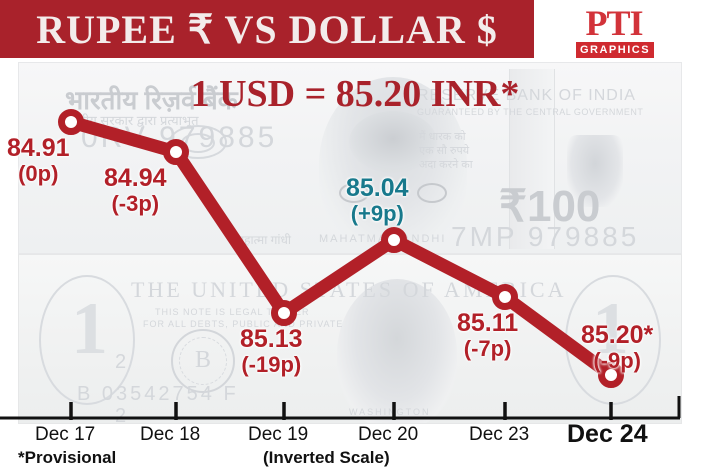 Image resolution: width=710 pixels, height=470 pixels. What do you see at coordinates (67, 457) in the screenshot?
I see `footnote-provisional: *Provisional` at bounding box center [67, 457].